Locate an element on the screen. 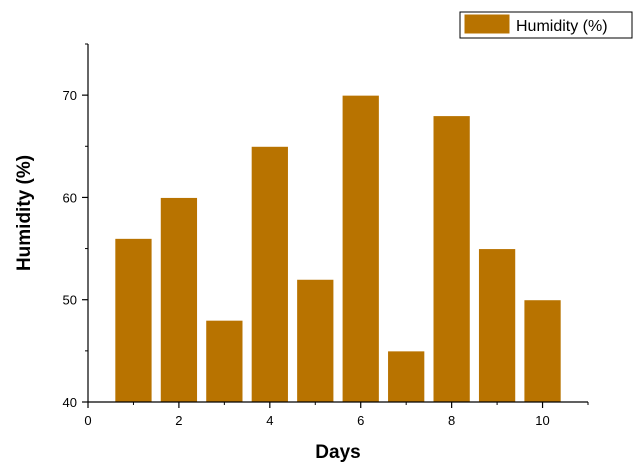 This screenshot has height=466, width=633. x-ticks-group: 0 2 4 6 8 10 is located at coordinates (336, 415).